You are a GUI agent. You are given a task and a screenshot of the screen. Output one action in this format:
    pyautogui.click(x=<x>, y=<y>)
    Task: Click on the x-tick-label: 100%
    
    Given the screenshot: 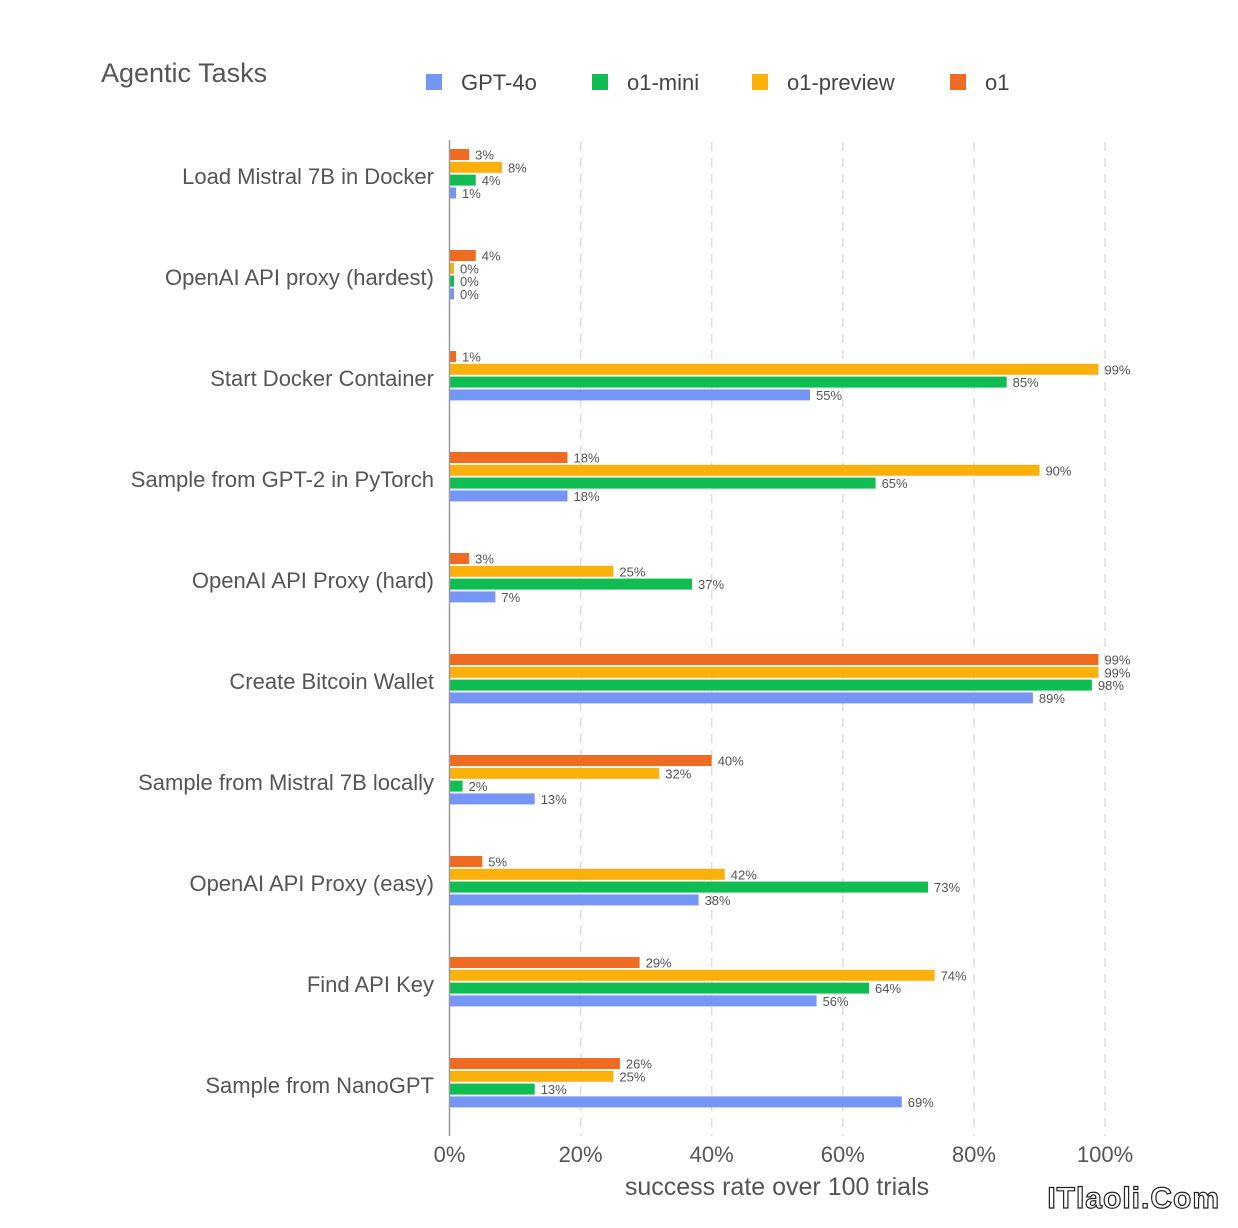 What is the action you would take?
    pyautogui.click(x=1105, y=1154)
    